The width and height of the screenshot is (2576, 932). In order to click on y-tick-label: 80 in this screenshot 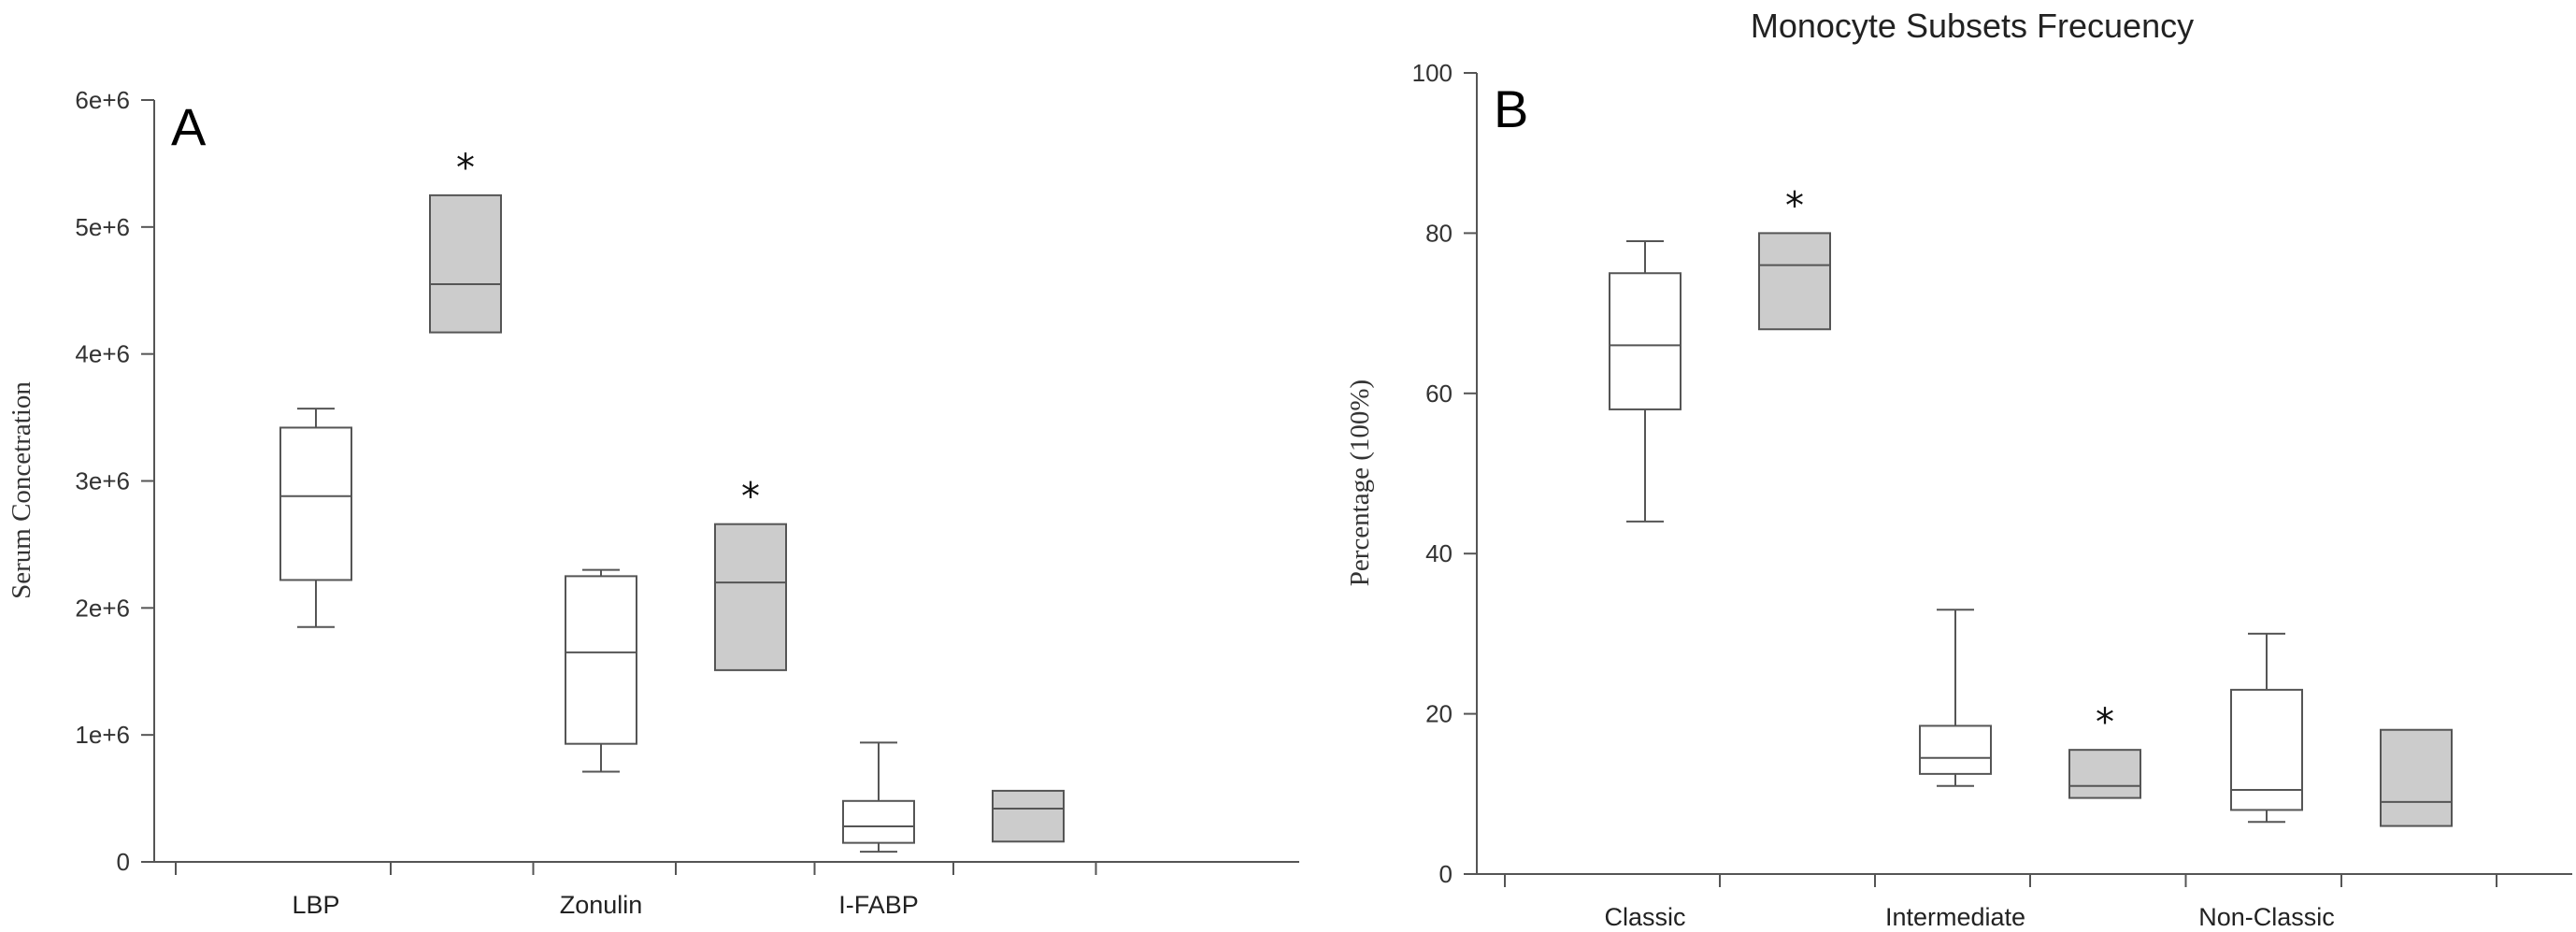, I will do `click(1439, 233)`.